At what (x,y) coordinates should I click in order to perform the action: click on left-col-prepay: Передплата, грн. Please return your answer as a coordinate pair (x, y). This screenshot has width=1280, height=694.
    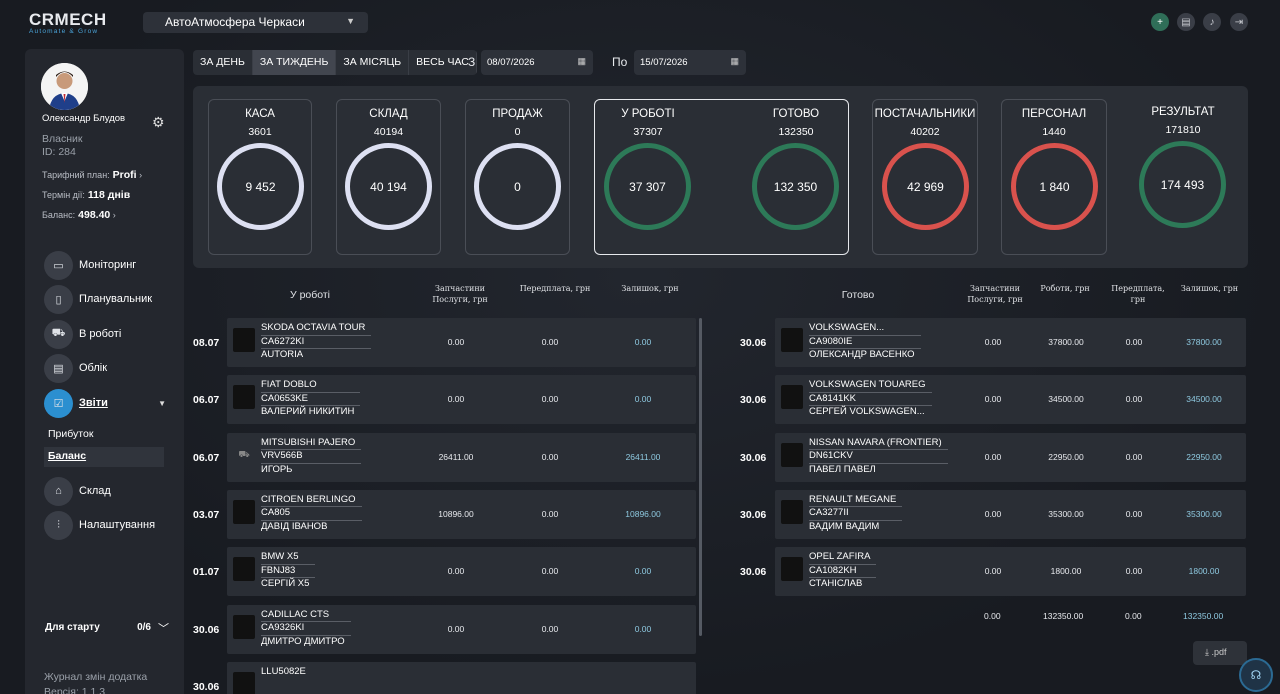
    Looking at the image, I should click on (555, 288).